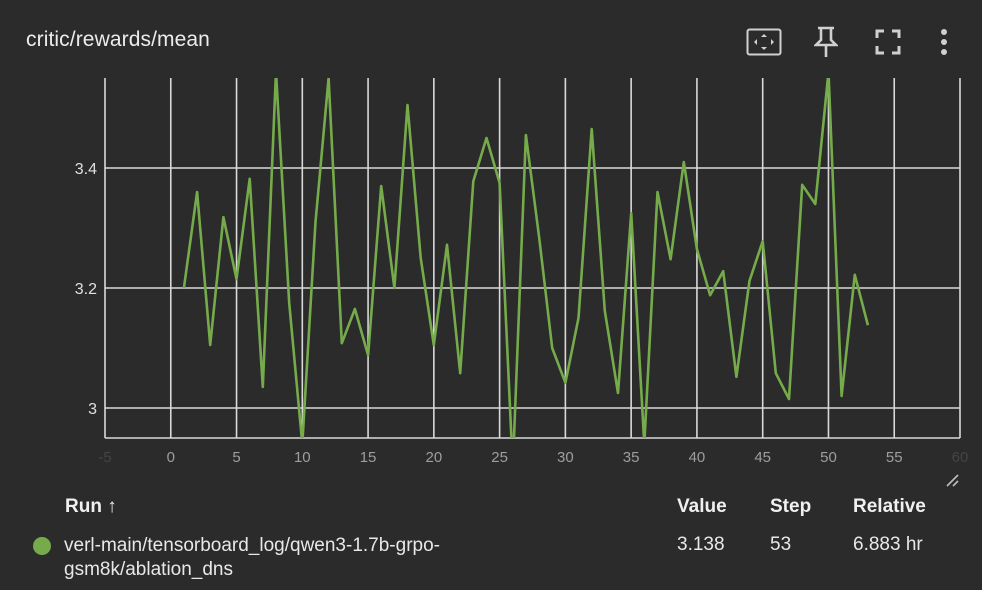 The image size is (982, 590). What do you see at coordinates (960, 457) in the screenshot?
I see `x-tick-label: 60` at bounding box center [960, 457].